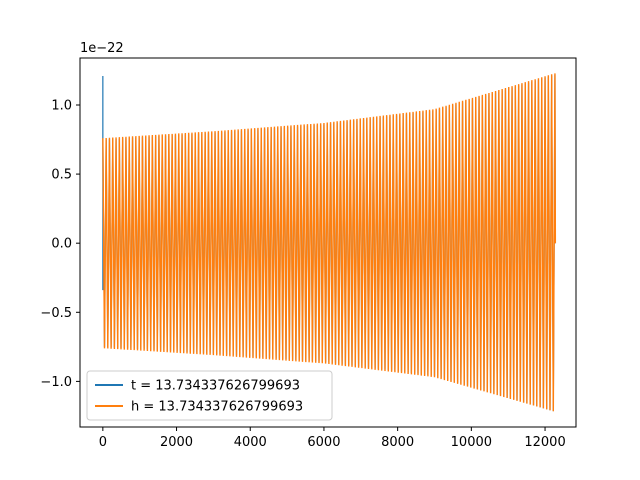  What do you see at coordinates (471, 442) in the screenshot?
I see `x-tick-label: 10000` at bounding box center [471, 442].